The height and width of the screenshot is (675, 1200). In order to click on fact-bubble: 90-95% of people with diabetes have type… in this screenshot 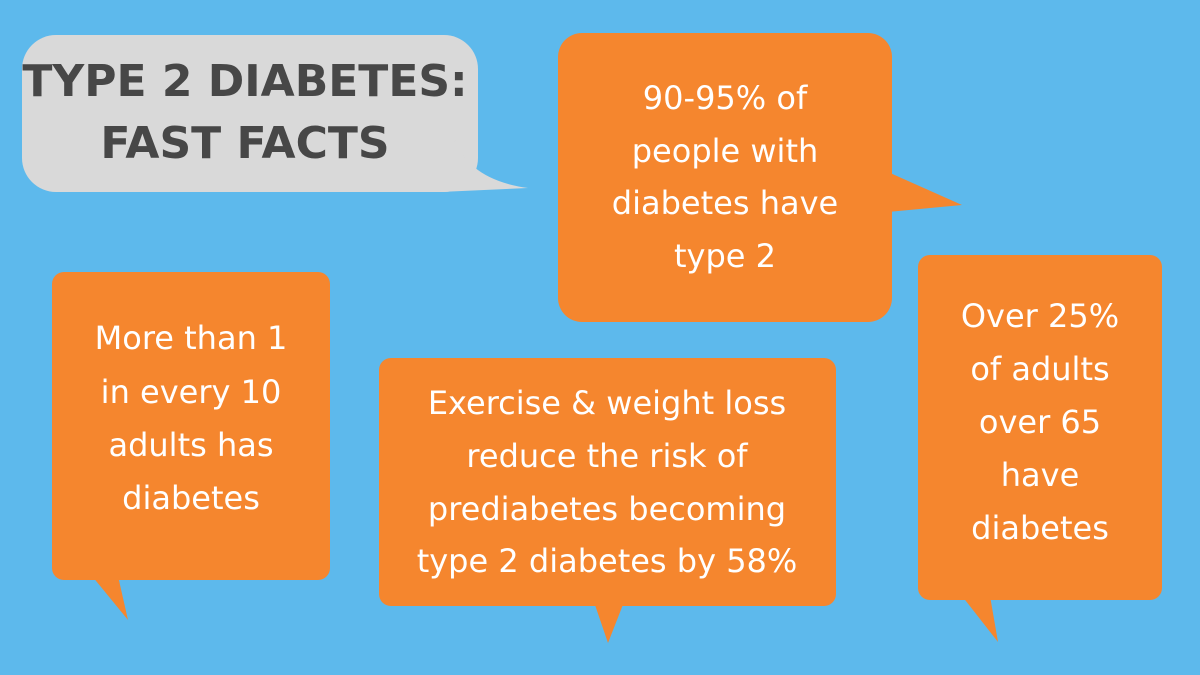, I will do `click(760, 177)`.